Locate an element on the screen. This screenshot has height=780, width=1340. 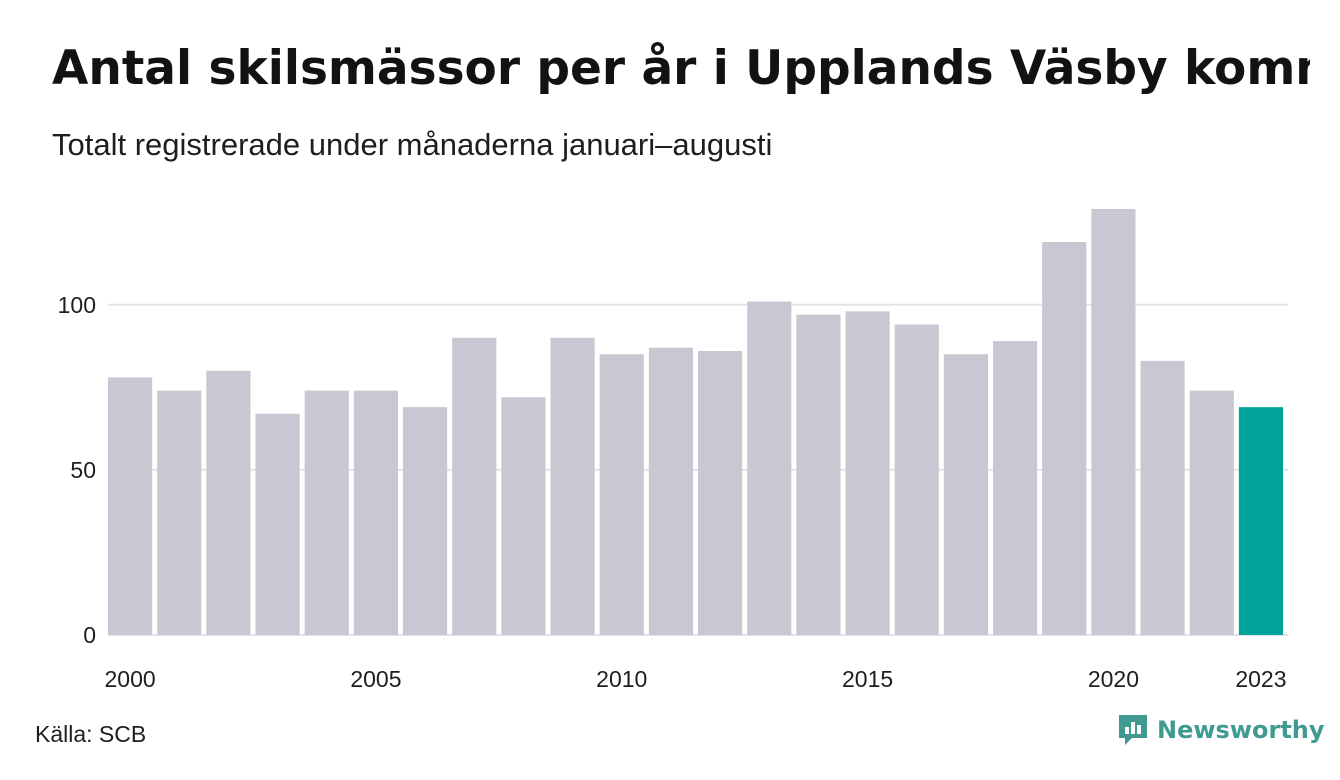
bar-2005 is located at coordinates (375, 512).